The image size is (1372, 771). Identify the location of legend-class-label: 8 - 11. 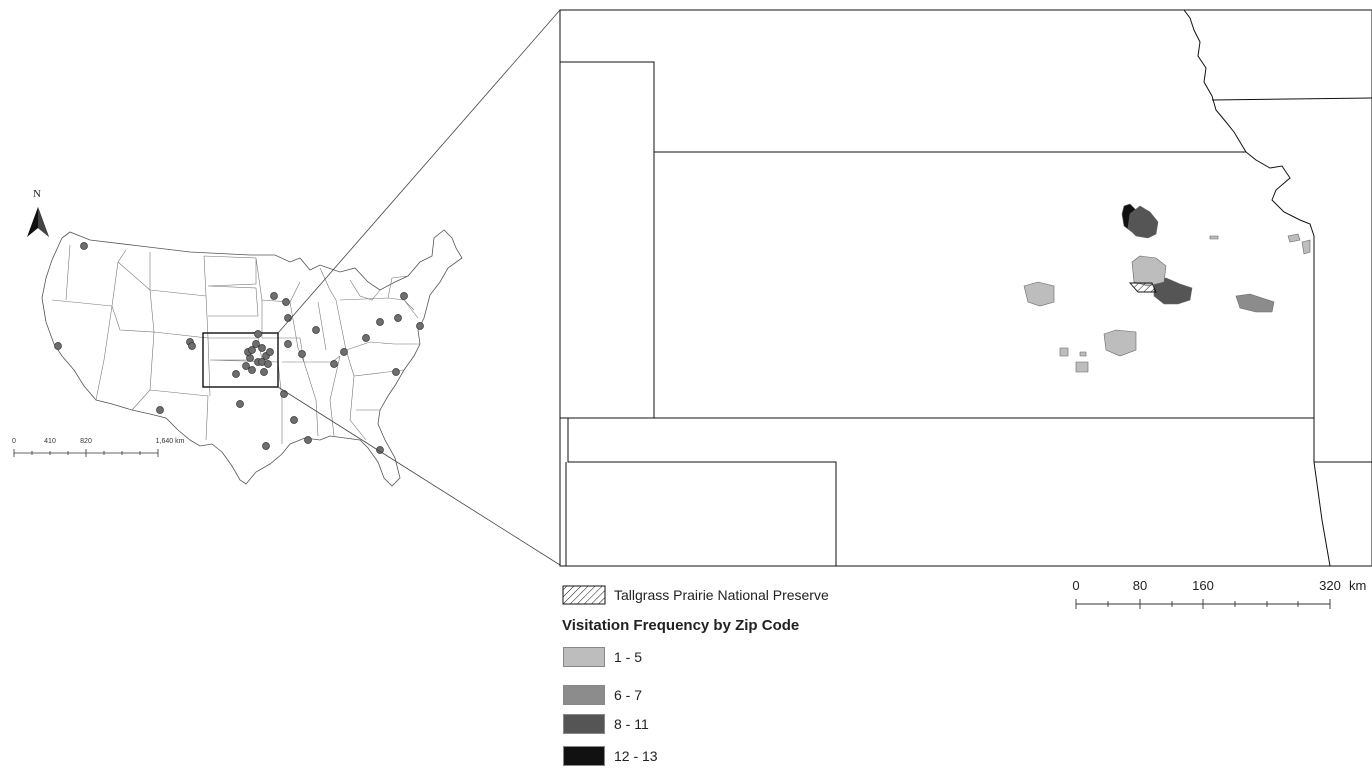
(631, 724).